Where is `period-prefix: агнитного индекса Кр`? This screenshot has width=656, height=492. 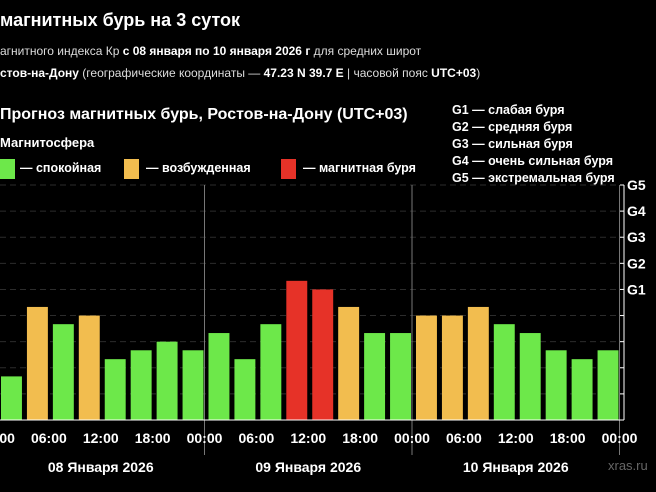
period-prefix: агнитного индекса Кр is located at coordinates (61, 51).